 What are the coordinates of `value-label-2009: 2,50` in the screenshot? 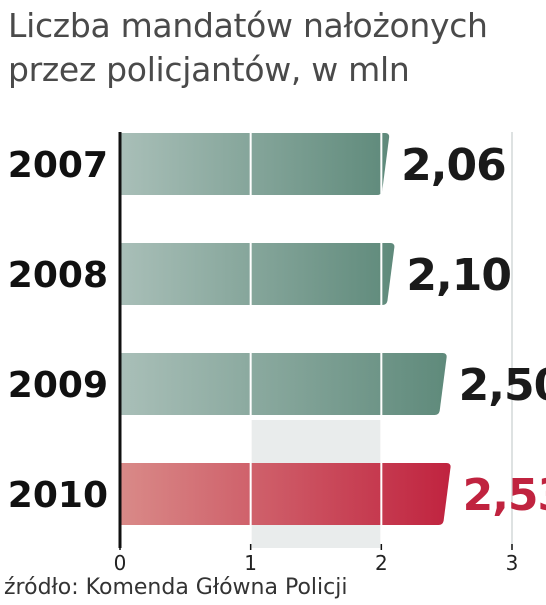 It's located at (502, 385).